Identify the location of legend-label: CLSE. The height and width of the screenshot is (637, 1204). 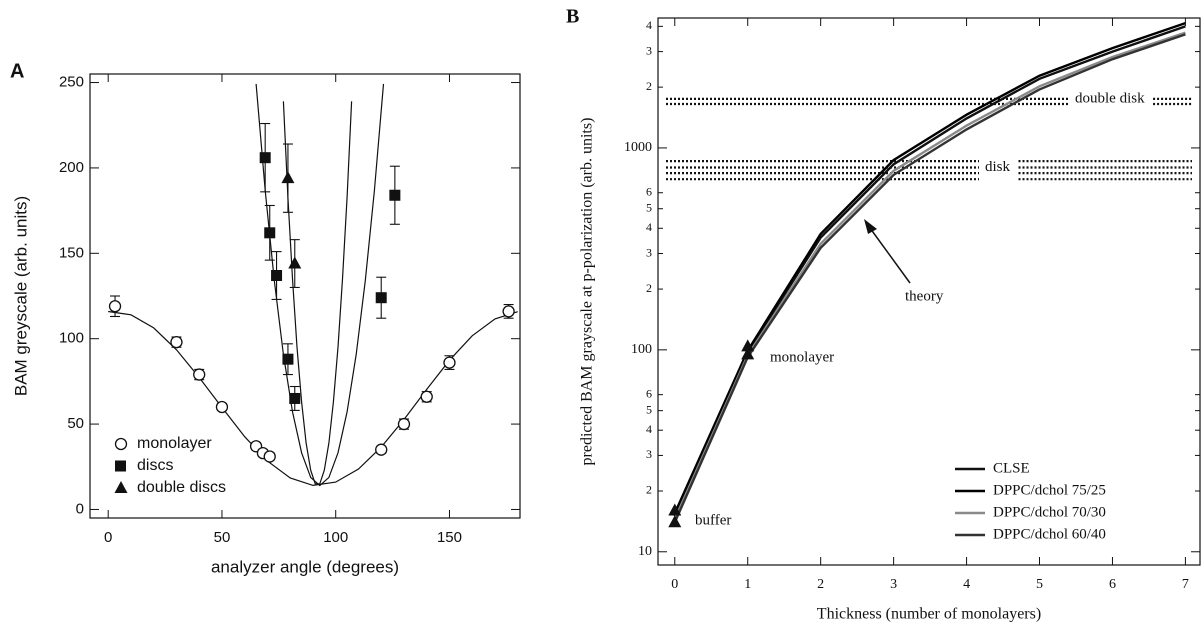
(1011, 468).